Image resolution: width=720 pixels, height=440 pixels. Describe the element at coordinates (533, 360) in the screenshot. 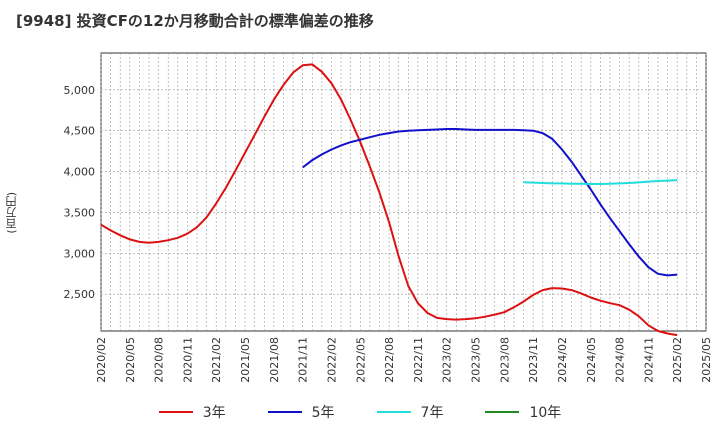

I see `x-tick-label: 2023/11` at that location.